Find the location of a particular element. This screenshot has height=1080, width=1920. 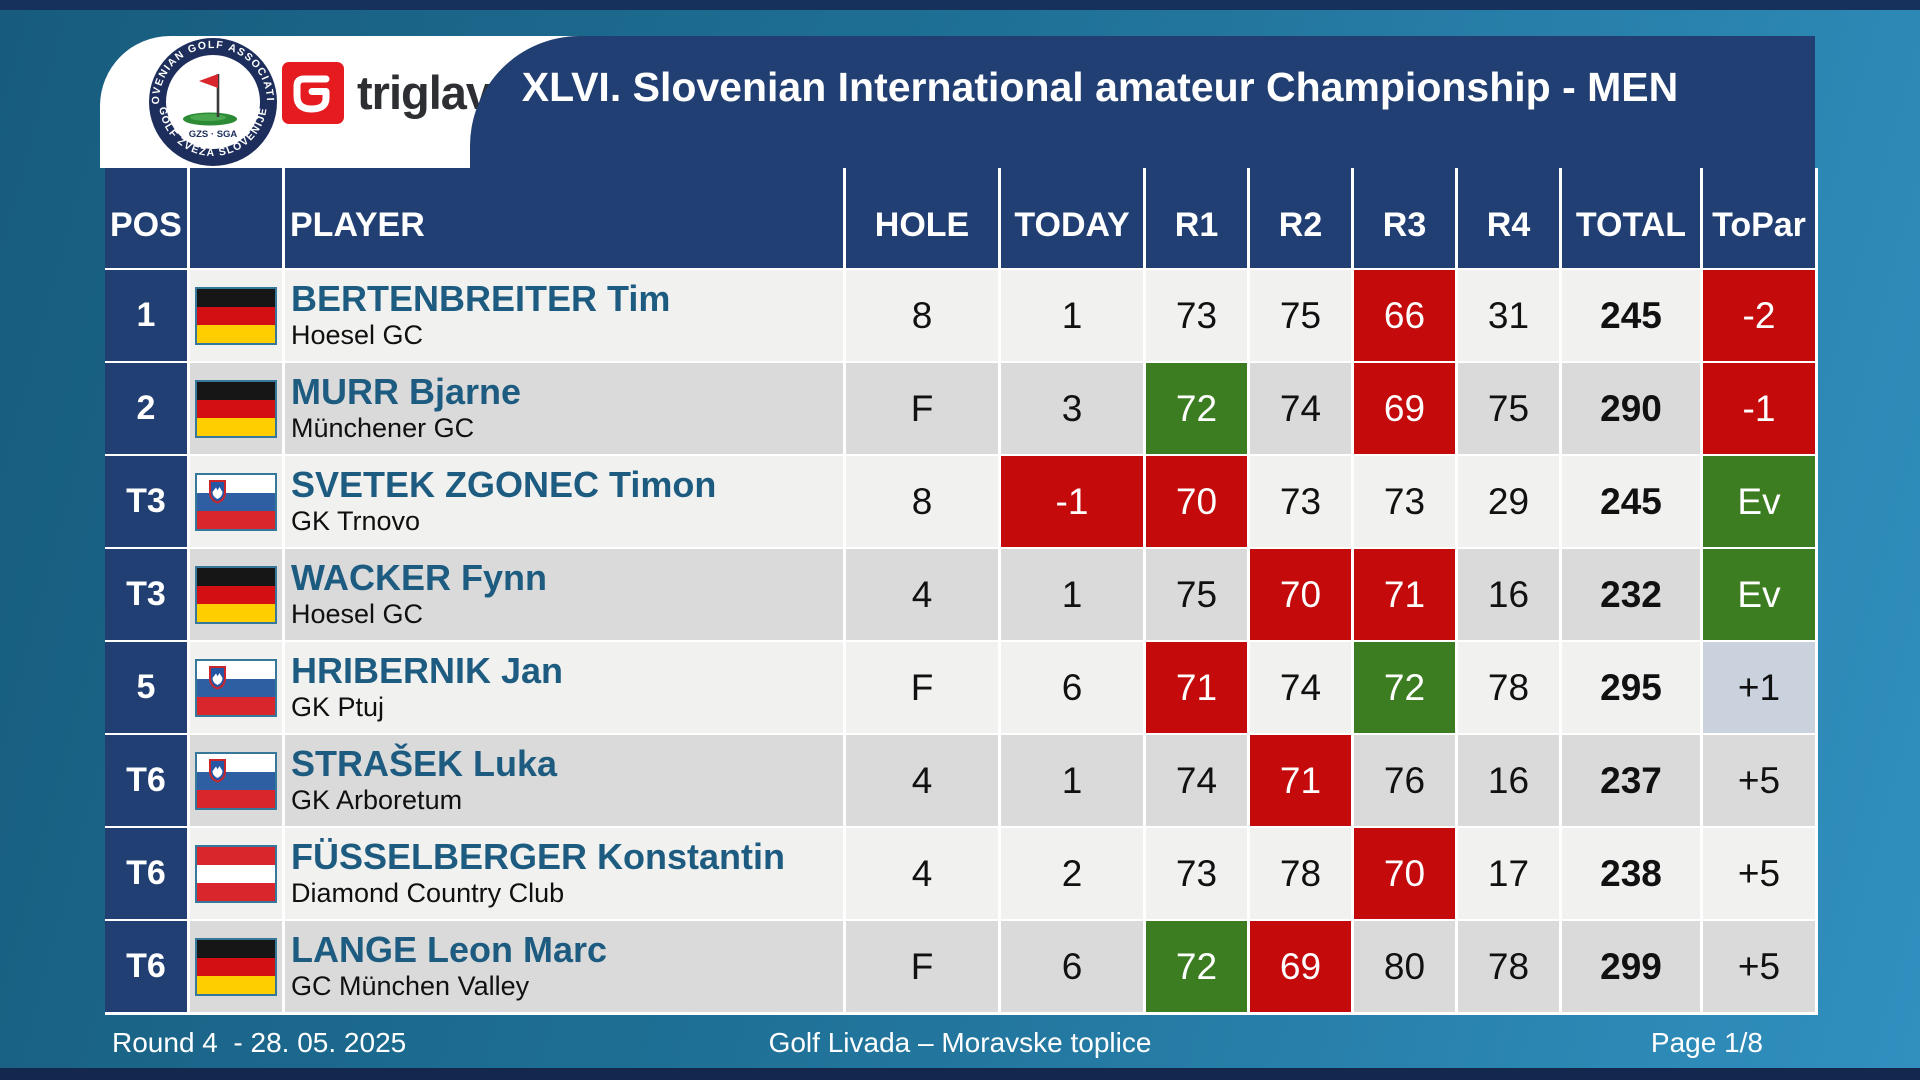

footer-venue: Golf Livada – Moravske toplice is located at coordinates (960, 1042).